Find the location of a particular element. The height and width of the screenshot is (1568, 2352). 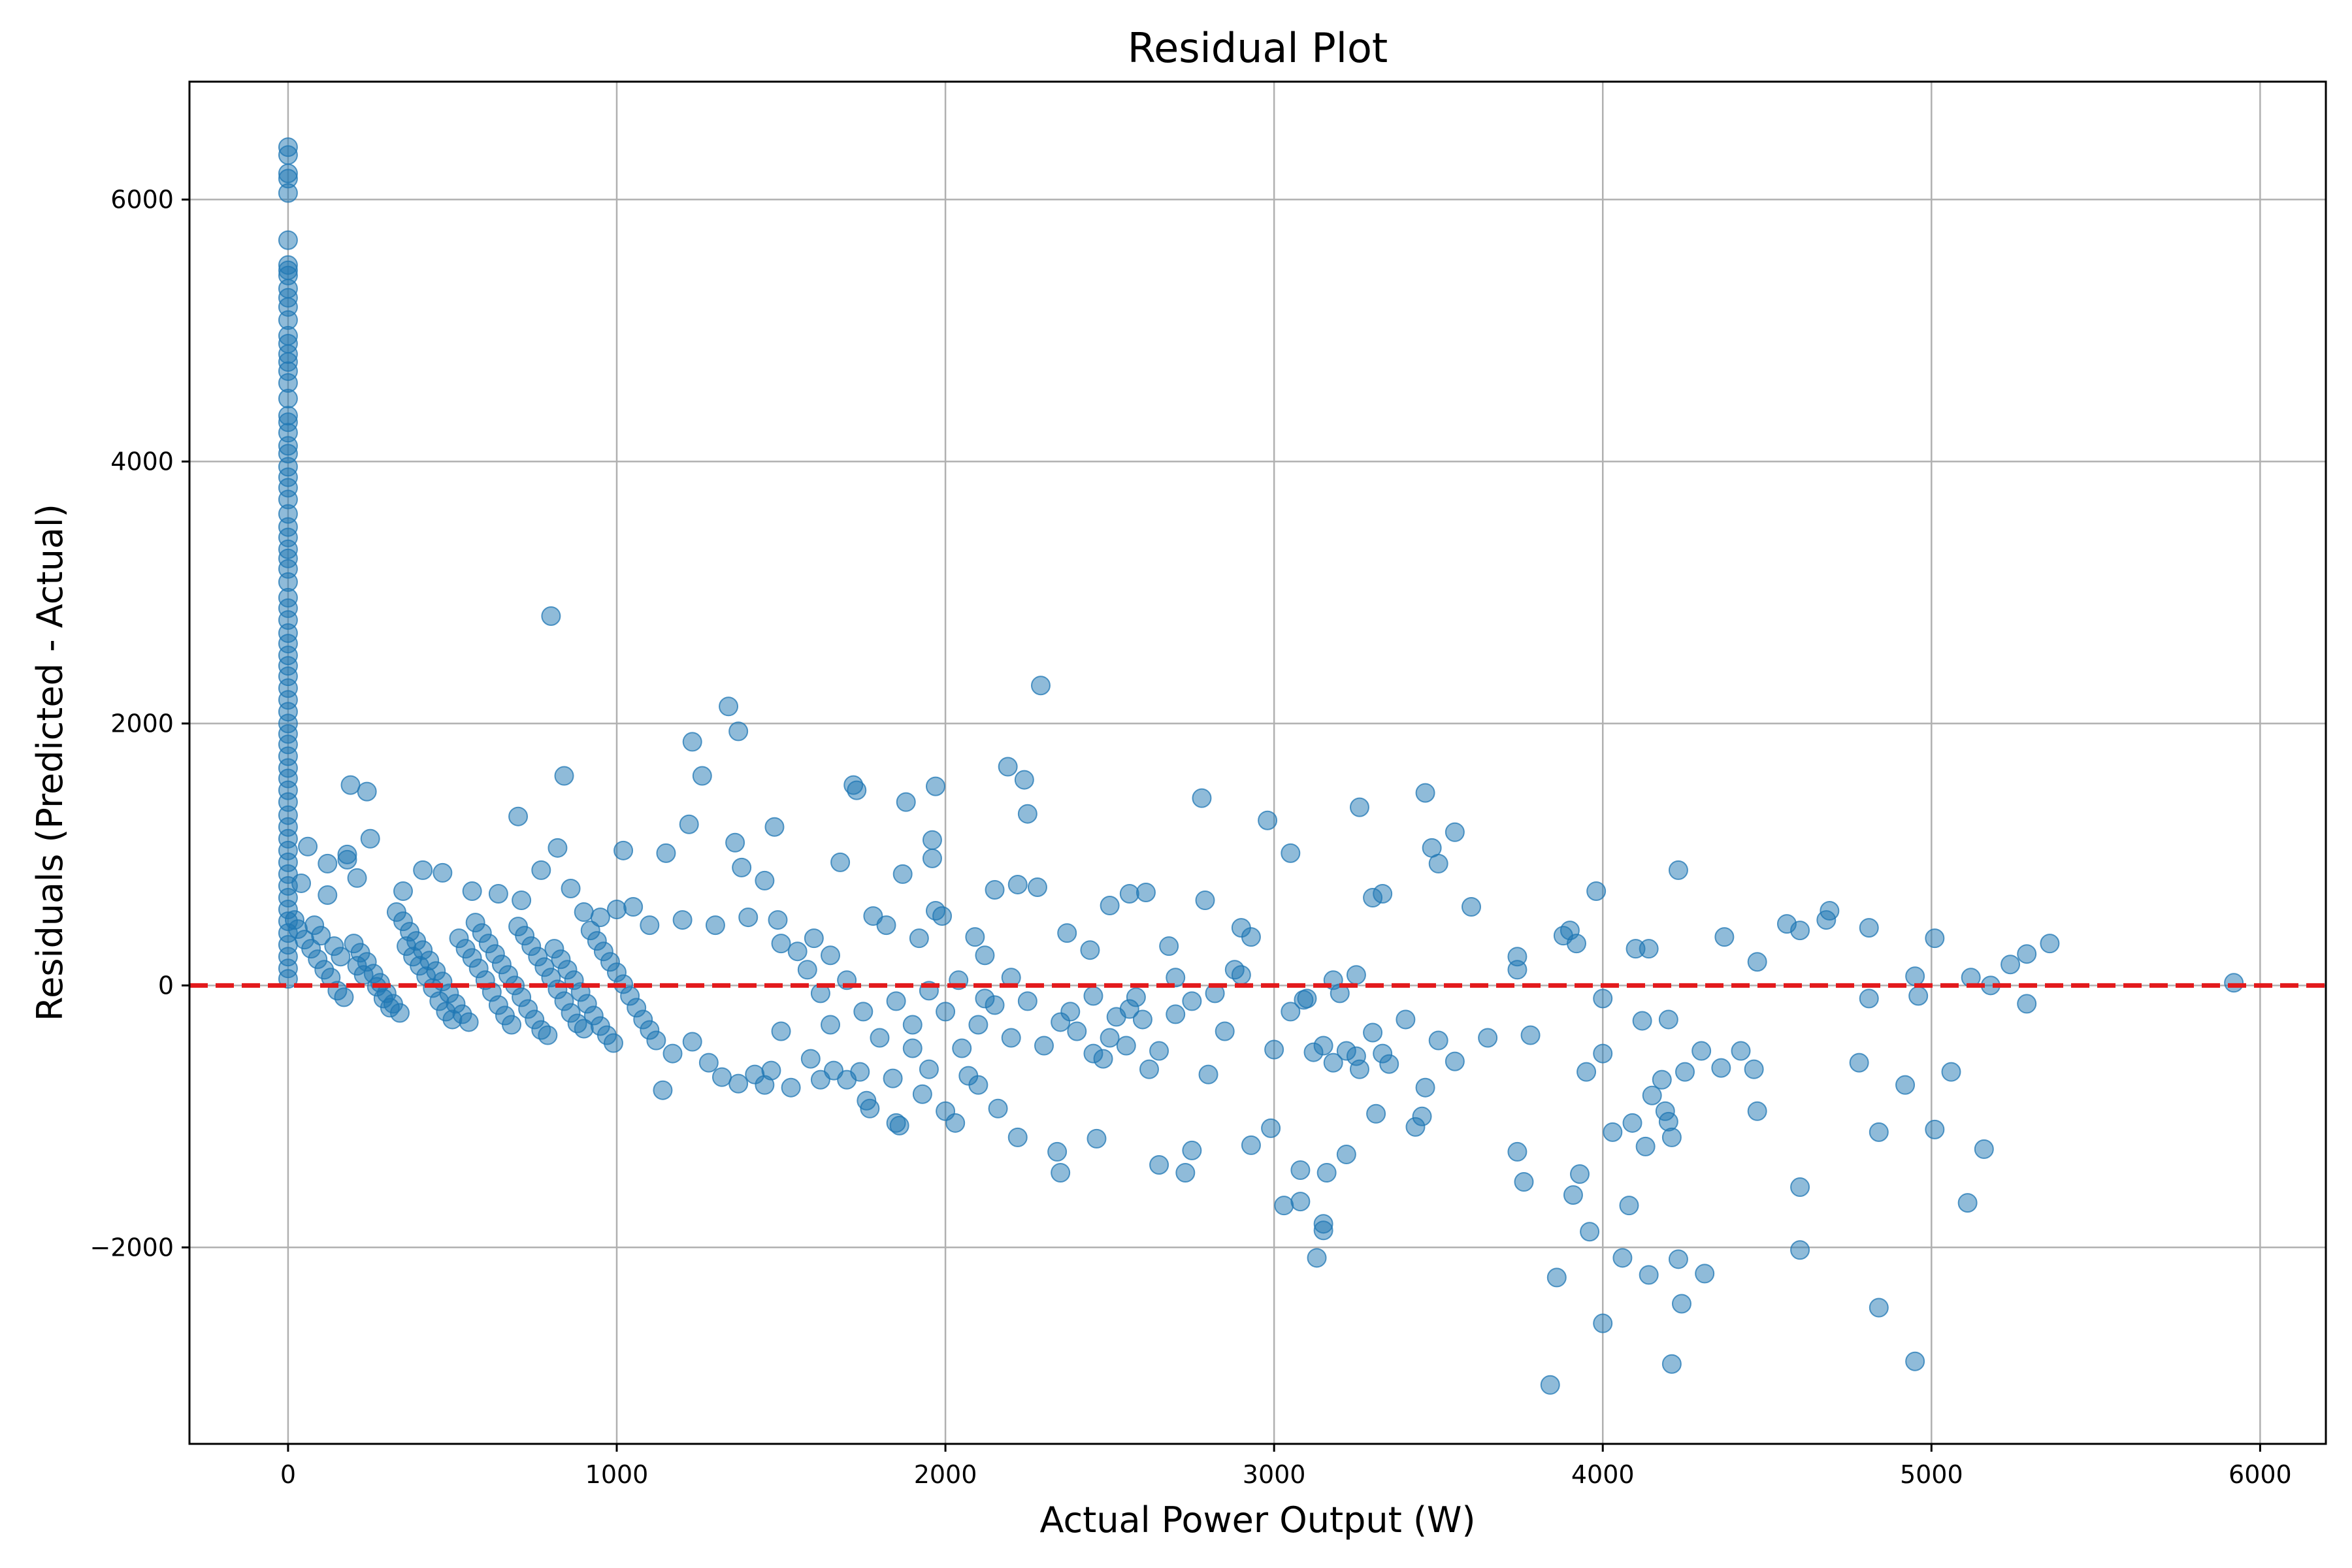

y-tick-label: 2000 is located at coordinates (142, 723).